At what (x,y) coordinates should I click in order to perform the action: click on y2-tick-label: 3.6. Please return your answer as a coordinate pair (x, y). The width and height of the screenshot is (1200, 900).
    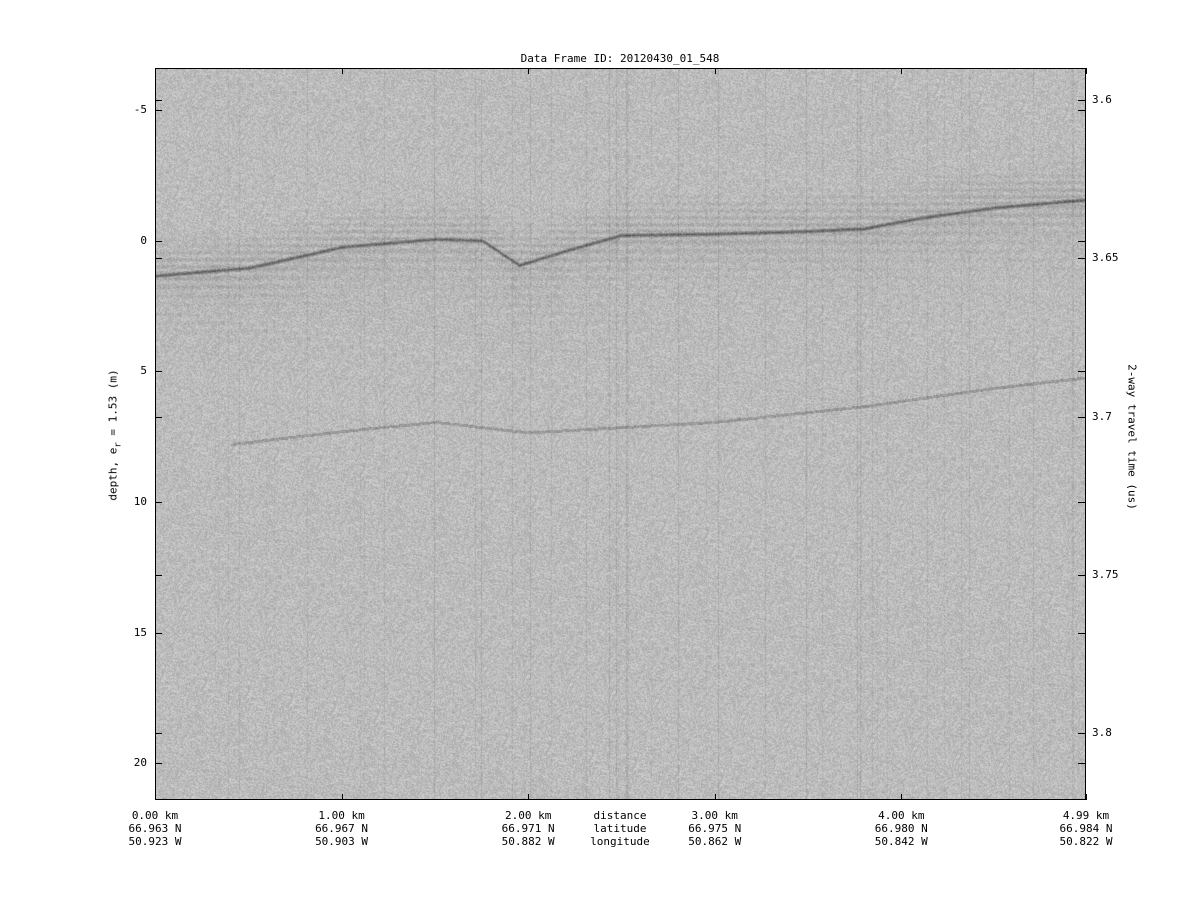
    Looking at the image, I should click on (1102, 99).